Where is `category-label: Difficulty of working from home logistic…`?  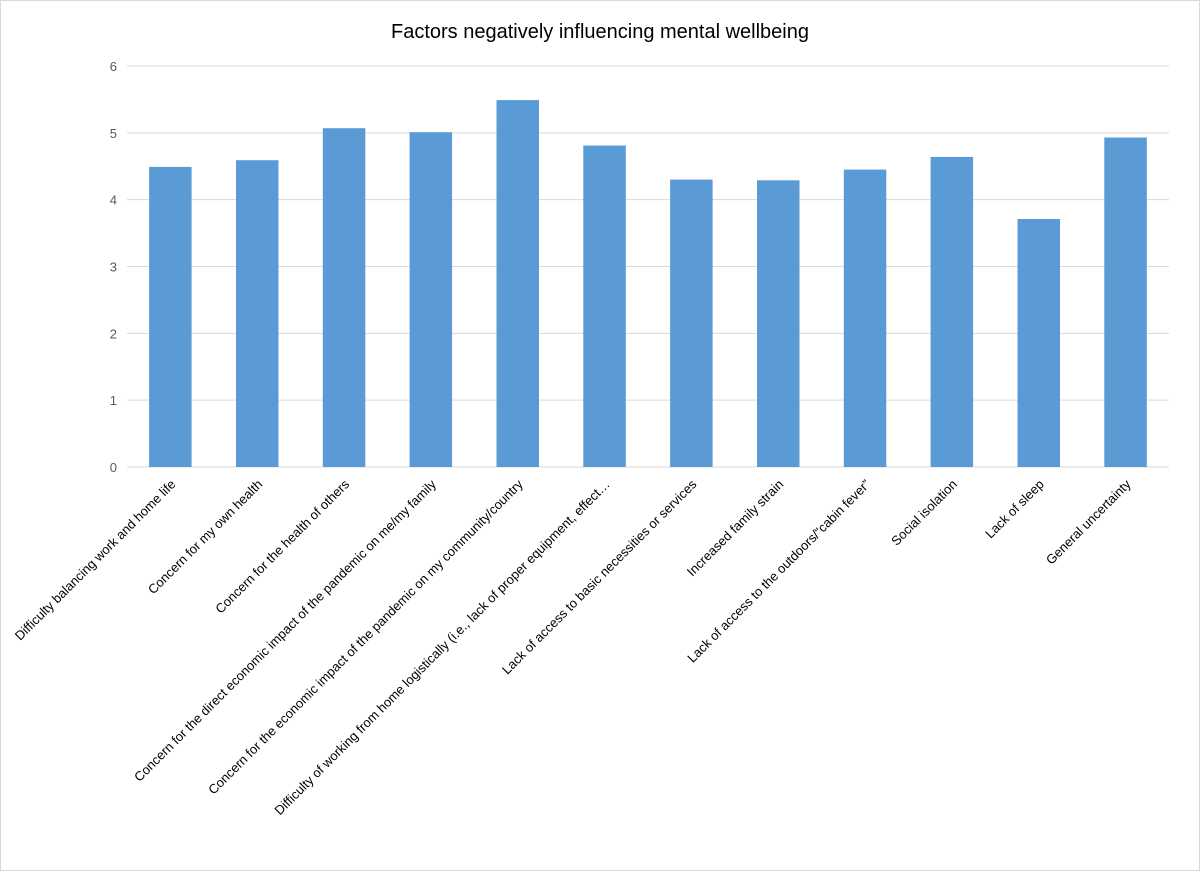 category-label: Difficulty of working from home logistic… is located at coordinates (441, 647).